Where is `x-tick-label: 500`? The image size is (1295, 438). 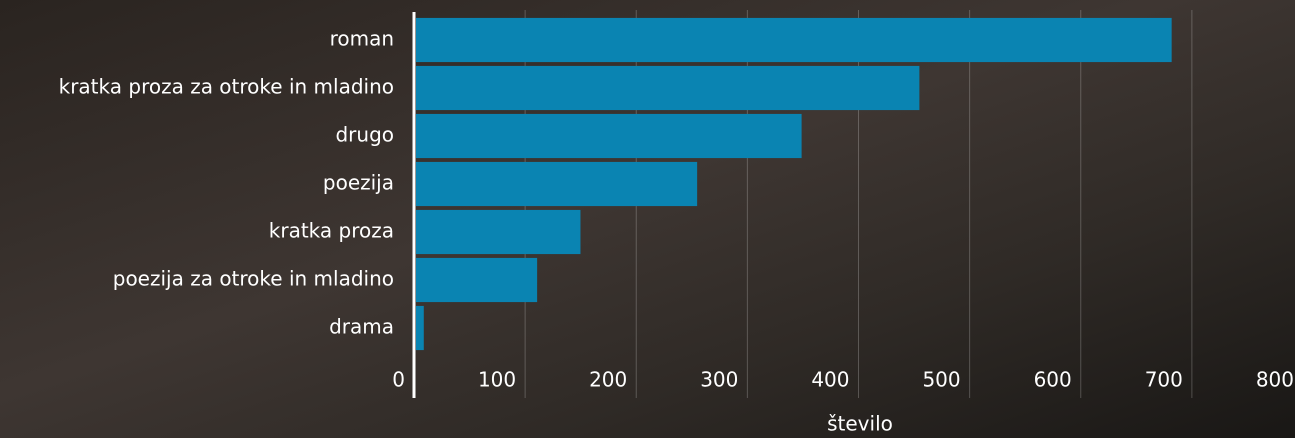 x-tick-label: 500 is located at coordinates (941, 380).